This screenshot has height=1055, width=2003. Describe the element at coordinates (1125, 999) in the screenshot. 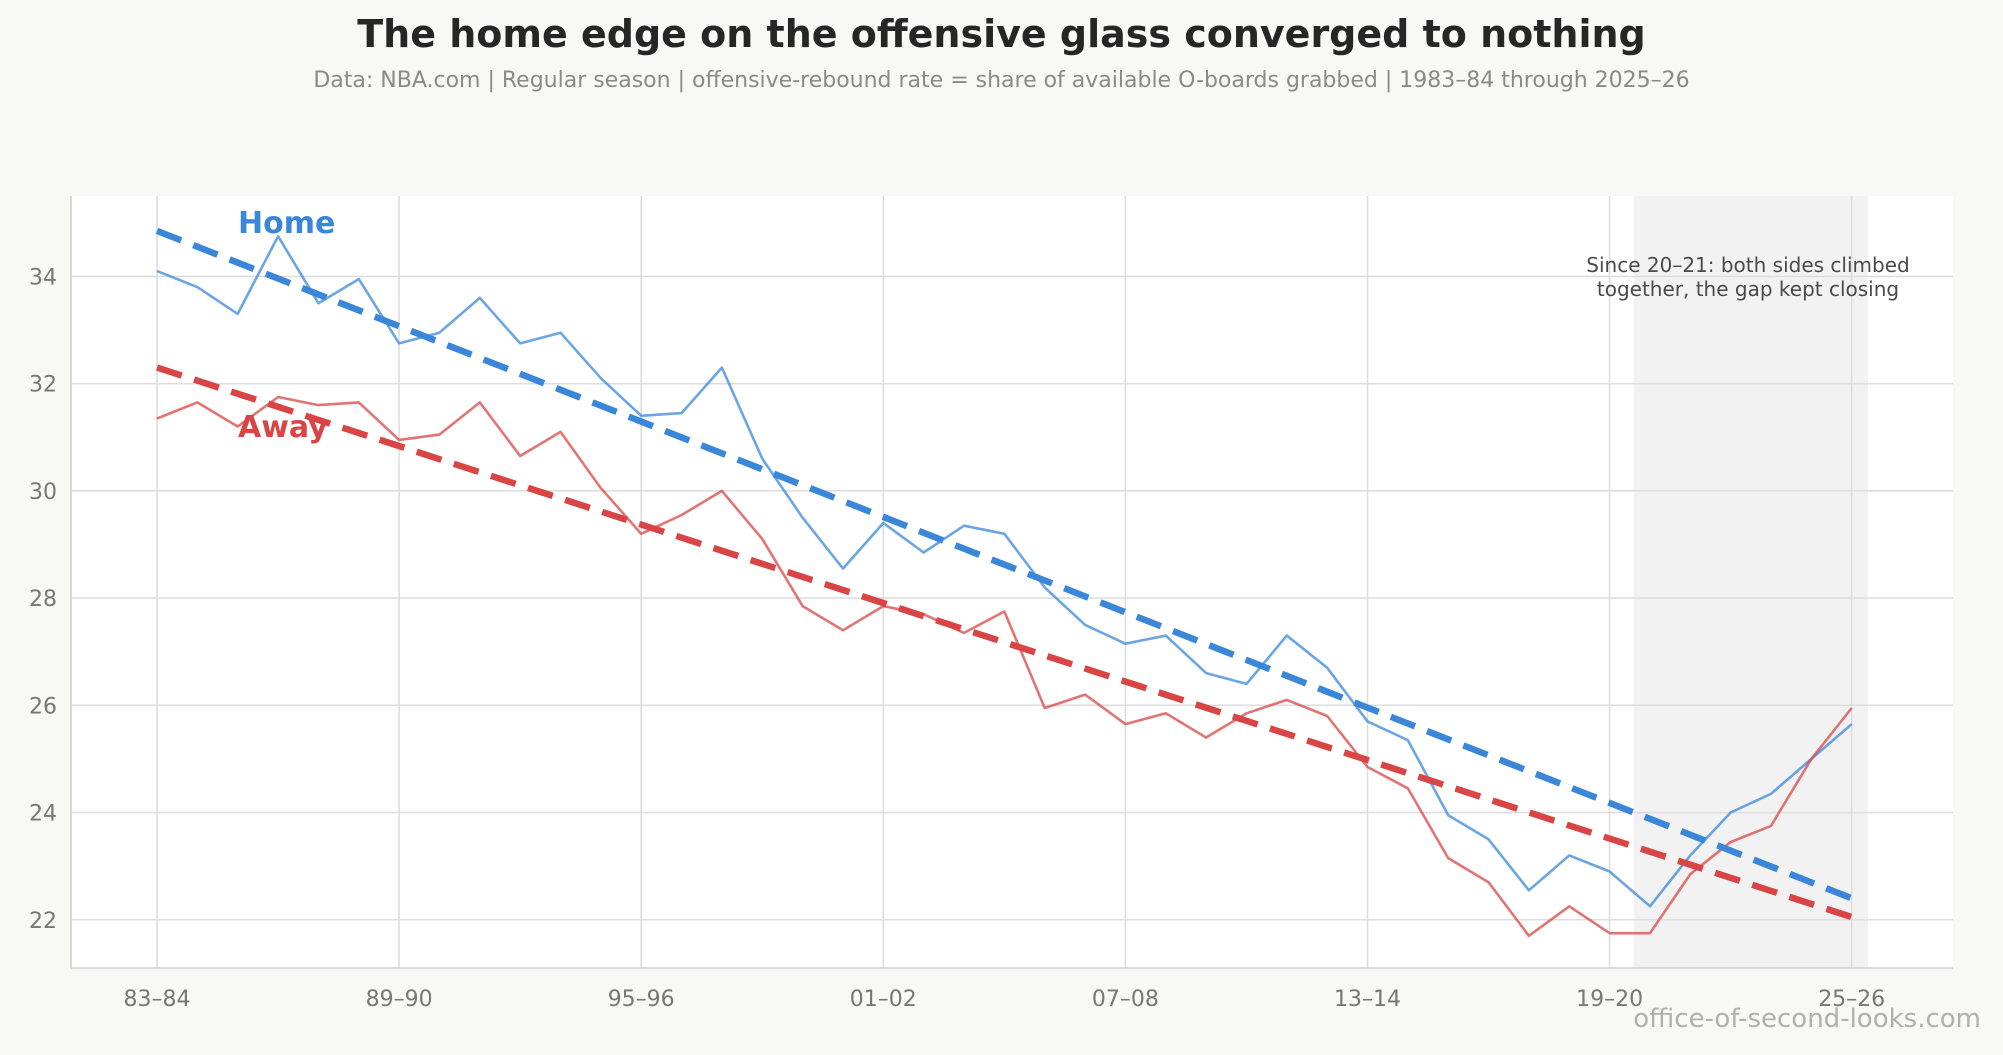

I see `x-tick-label: 07–08` at that location.